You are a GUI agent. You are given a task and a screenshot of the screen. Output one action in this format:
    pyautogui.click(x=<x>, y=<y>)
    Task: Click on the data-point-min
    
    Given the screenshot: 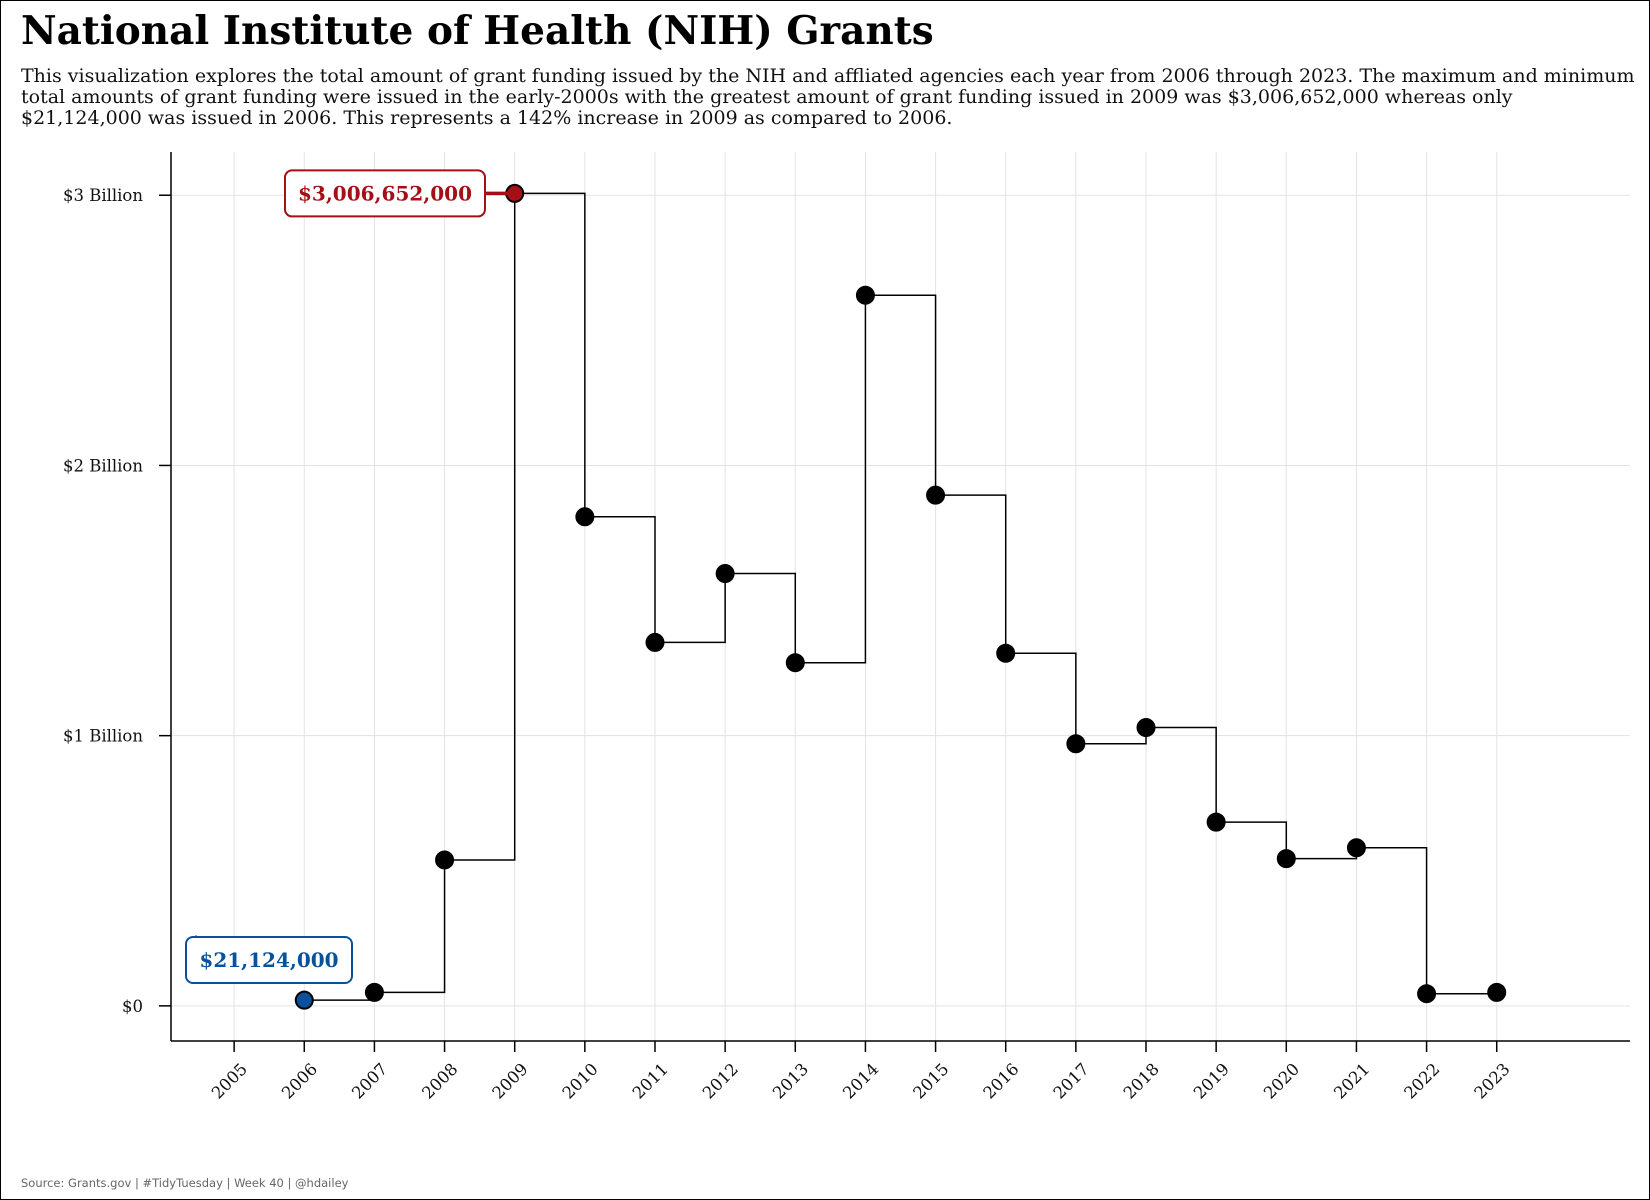 What is the action you would take?
    pyautogui.click(x=304, y=1000)
    